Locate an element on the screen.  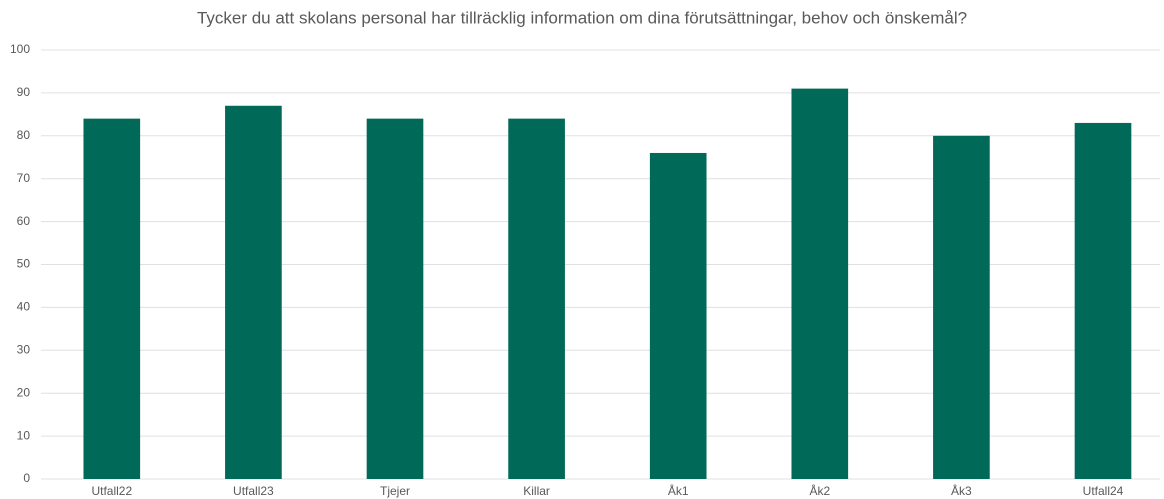
y-tick-label: 20 is located at coordinates (24, 392).